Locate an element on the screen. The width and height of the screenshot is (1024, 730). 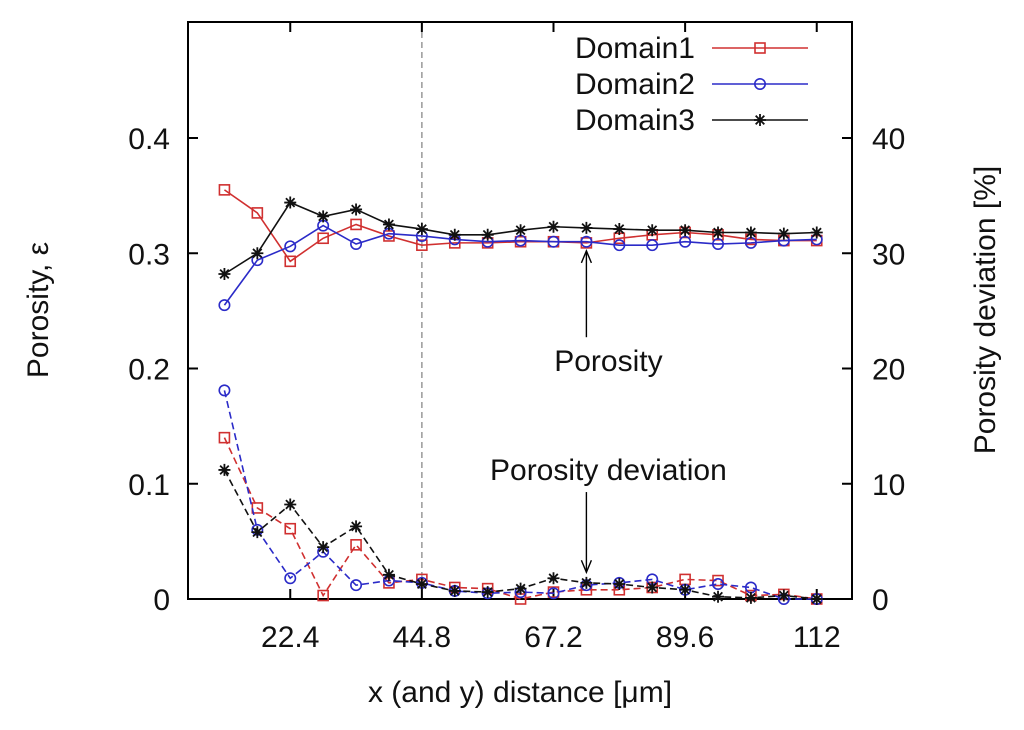
legend-item-domain2: Domain2 is located at coordinates (691, 84).